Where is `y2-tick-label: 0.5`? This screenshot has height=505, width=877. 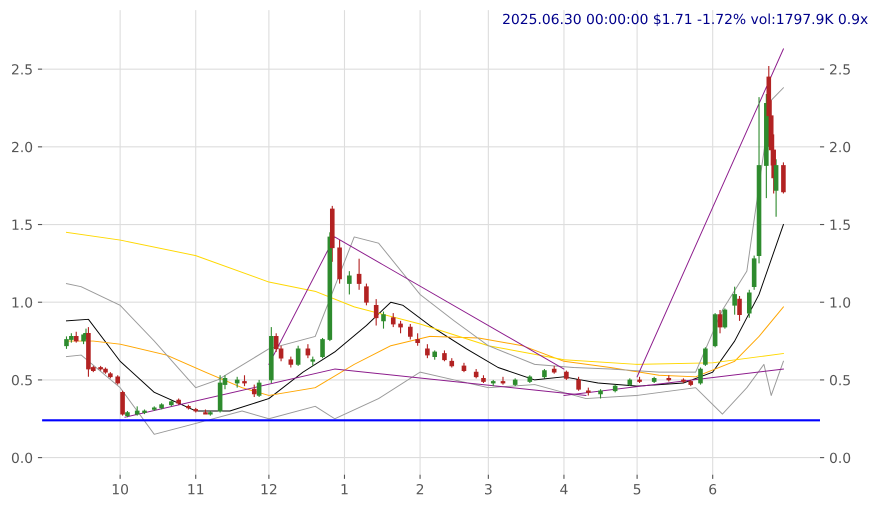 y2-tick-label: 0.5 is located at coordinates (840, 380).